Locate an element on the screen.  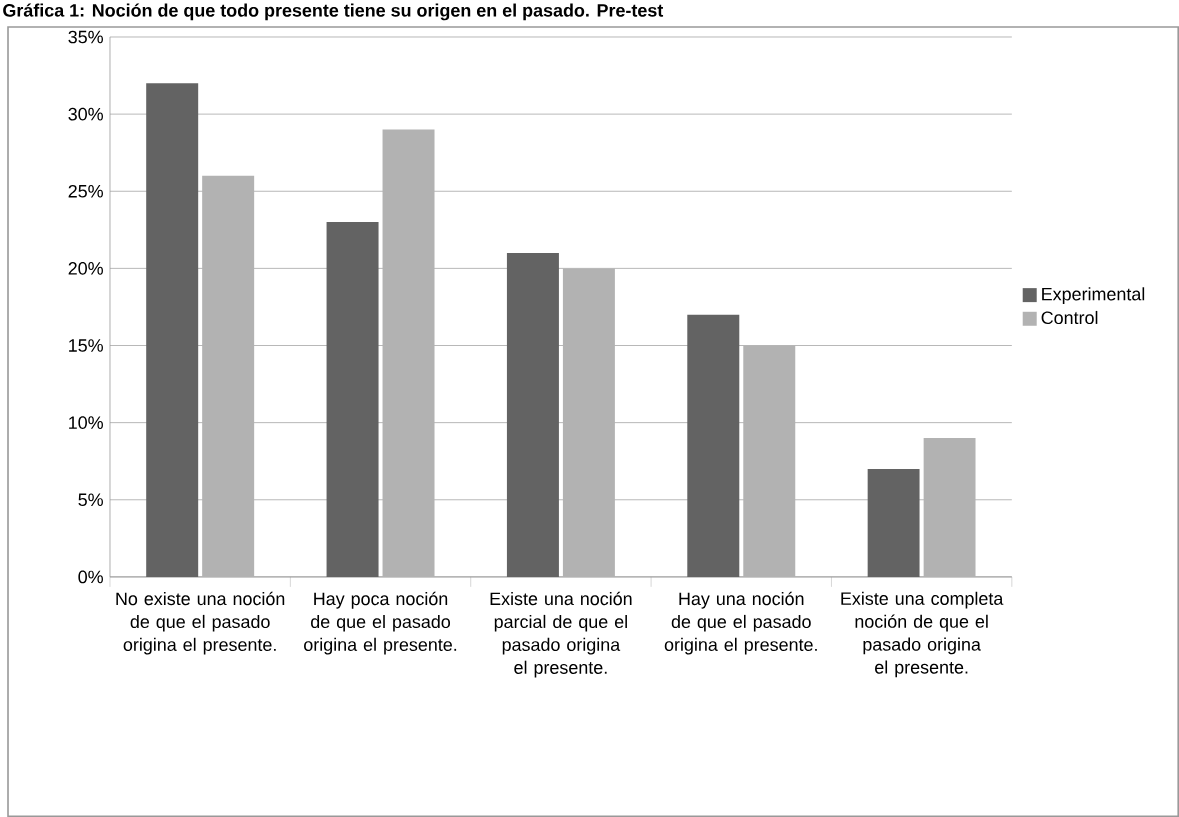
x-tick-label: Existe una completa noción de que el pasado origina el presente. is located at coordinates (922, 634).